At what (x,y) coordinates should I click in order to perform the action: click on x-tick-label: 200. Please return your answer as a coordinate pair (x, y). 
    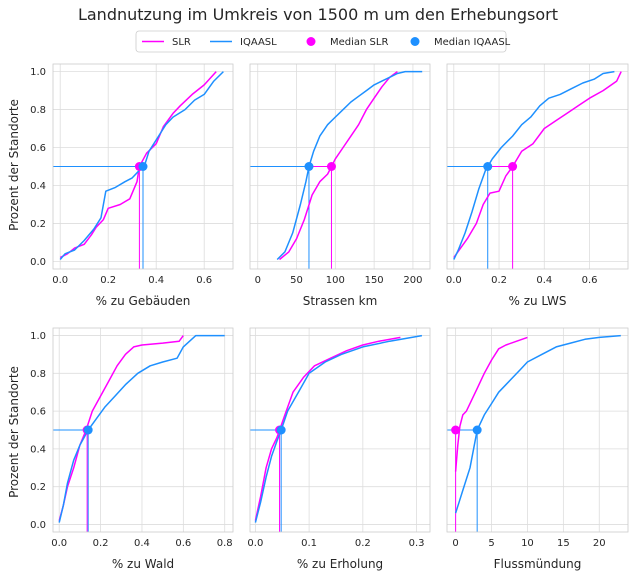
    Looking at the image, I should click on (412, 280).